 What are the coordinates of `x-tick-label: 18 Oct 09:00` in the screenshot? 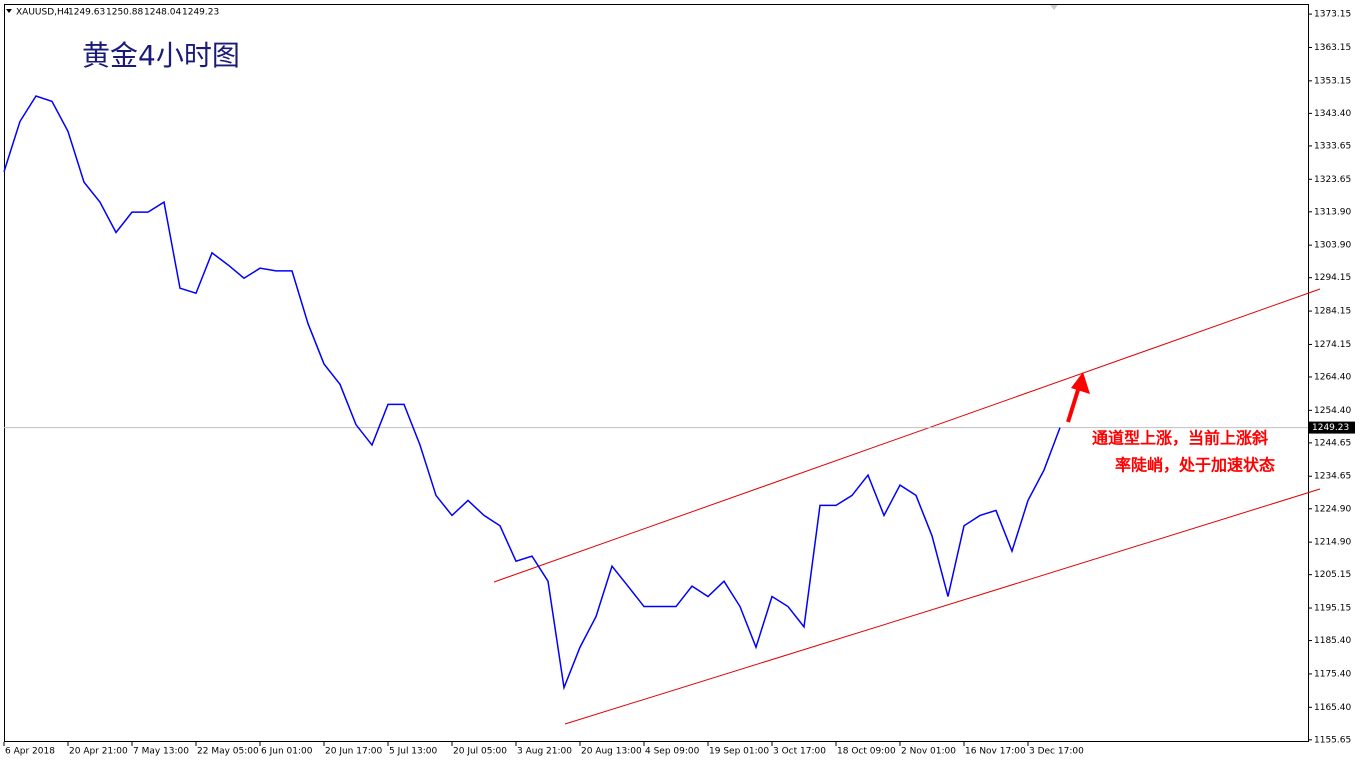 It's located at (866, 752).